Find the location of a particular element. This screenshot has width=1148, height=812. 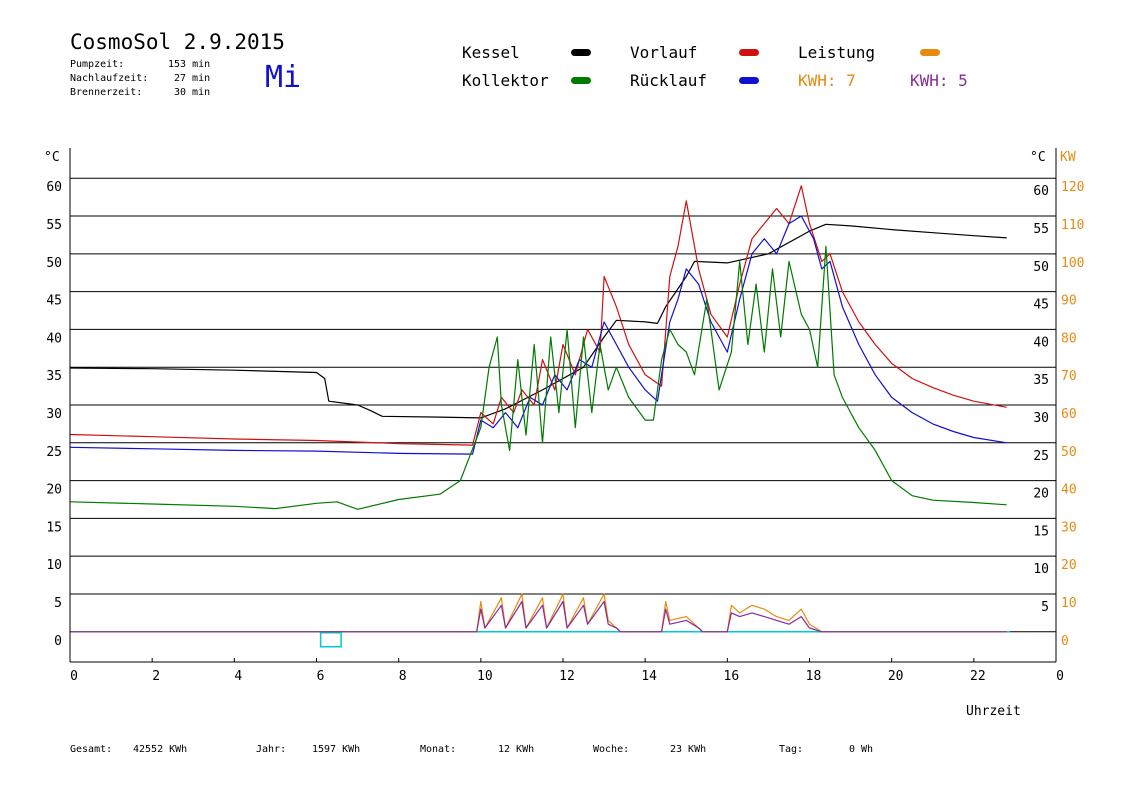

time-marker-box is located at coordinates (330, 640).